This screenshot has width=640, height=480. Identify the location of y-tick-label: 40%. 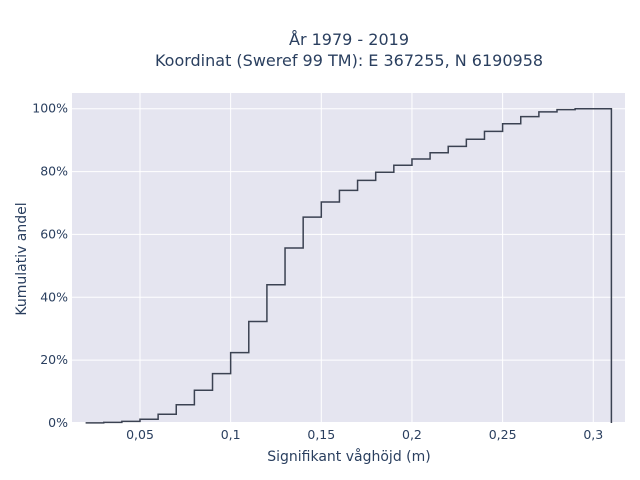
(54, 296).